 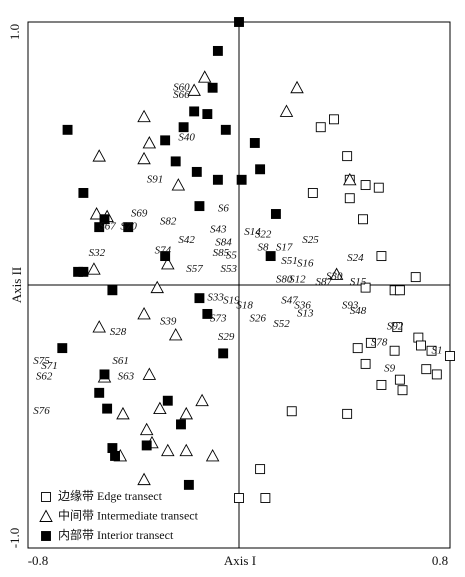 What do you see at coordinates (126, 377) in the screenshot?
I see `site-label: S63` at bounding box center [126, 377].